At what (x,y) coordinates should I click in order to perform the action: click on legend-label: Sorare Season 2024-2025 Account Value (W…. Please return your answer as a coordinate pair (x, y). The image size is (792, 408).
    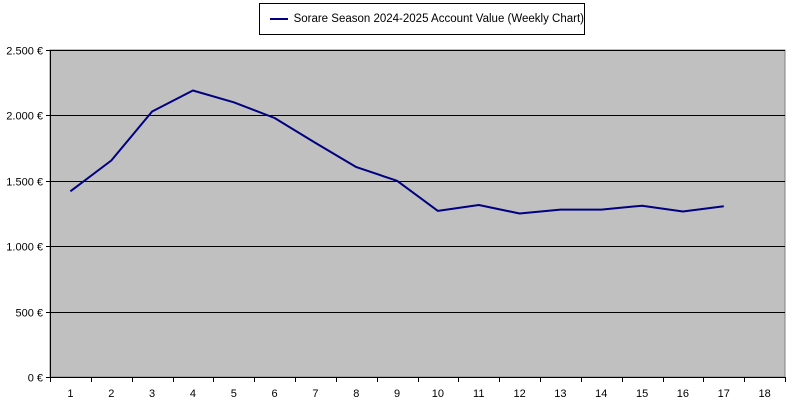
    Looking at the image, I should click on (439, 19).